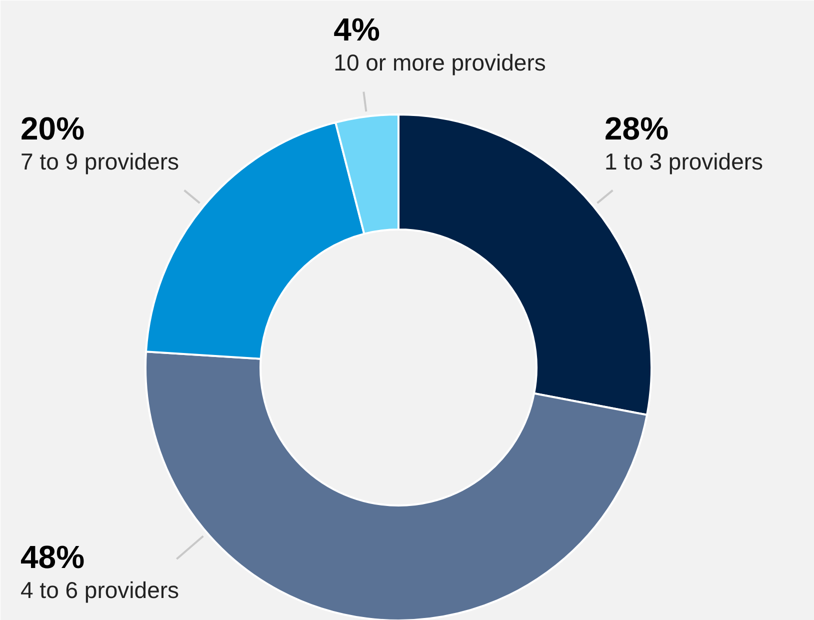  Describe the element at coordinates (100, 161) in the screenshot. I see `slice-label: 7 to 9 providers` at that location.